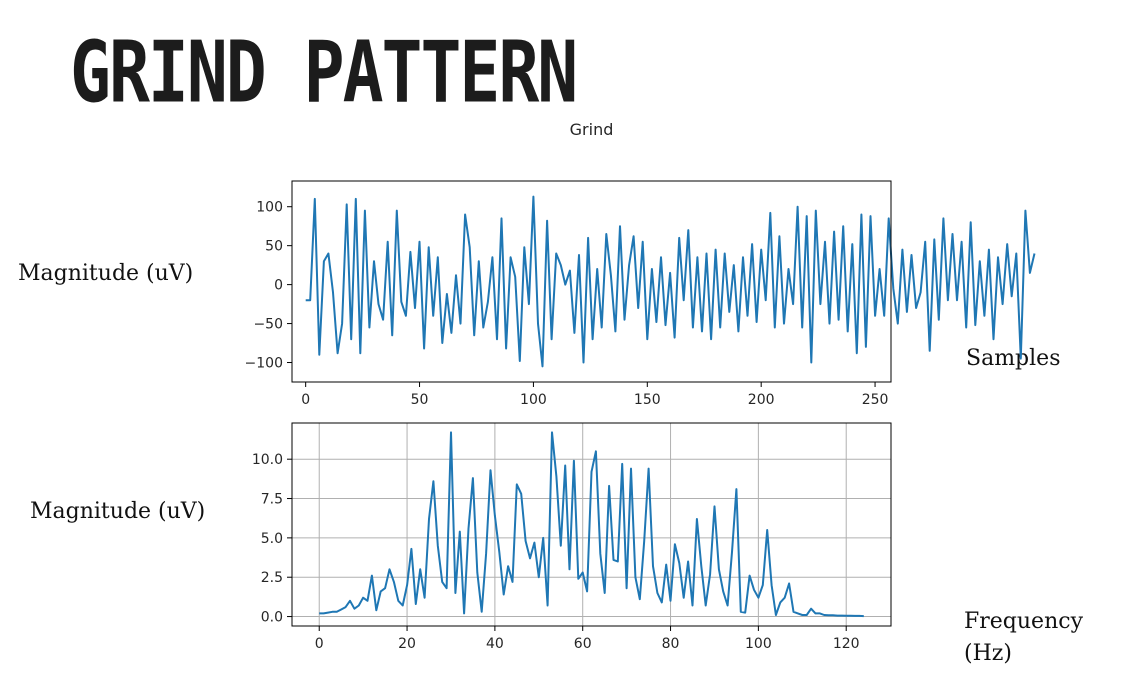  I want to click on chart-title: Grind, so click(592, 129).